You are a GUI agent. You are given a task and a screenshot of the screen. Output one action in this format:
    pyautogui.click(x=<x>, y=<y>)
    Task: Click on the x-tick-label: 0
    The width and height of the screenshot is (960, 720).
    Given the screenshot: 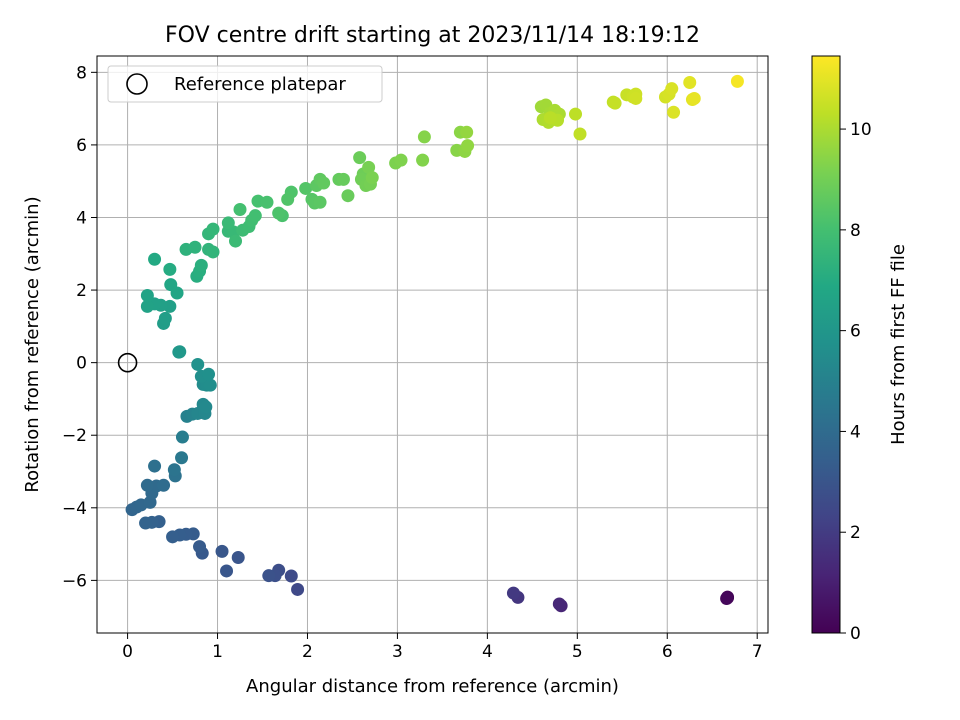 What is the action you would take?
    pyautogui.click(x=127, y=652)
    